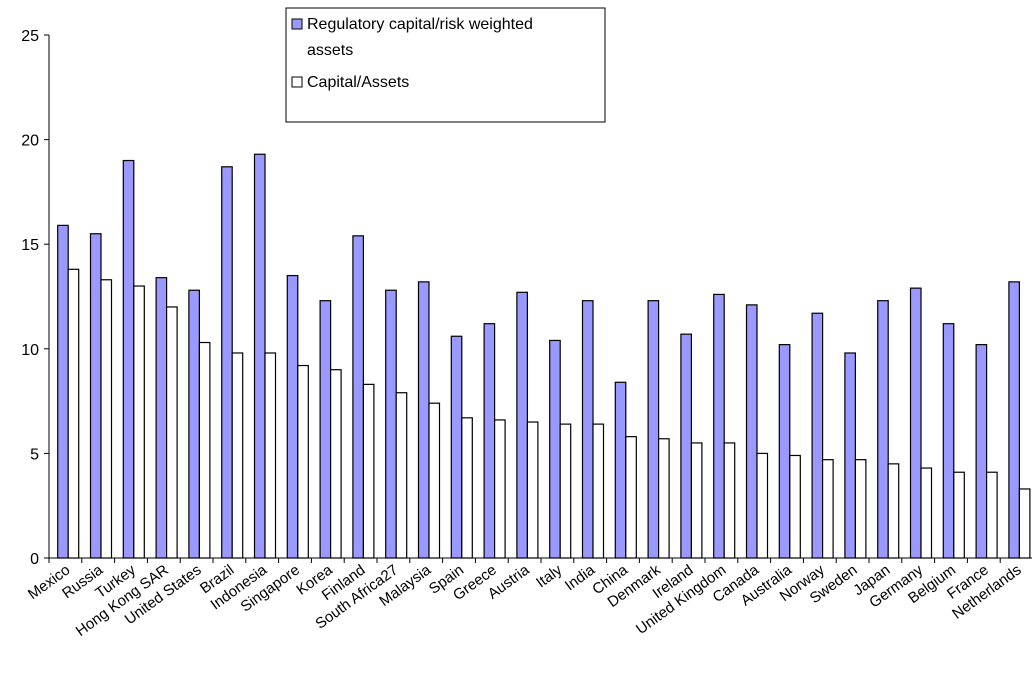  Describe the element at coordinates (30, 141) in the screenshot. I see `y-tick-label: 20` at that location.